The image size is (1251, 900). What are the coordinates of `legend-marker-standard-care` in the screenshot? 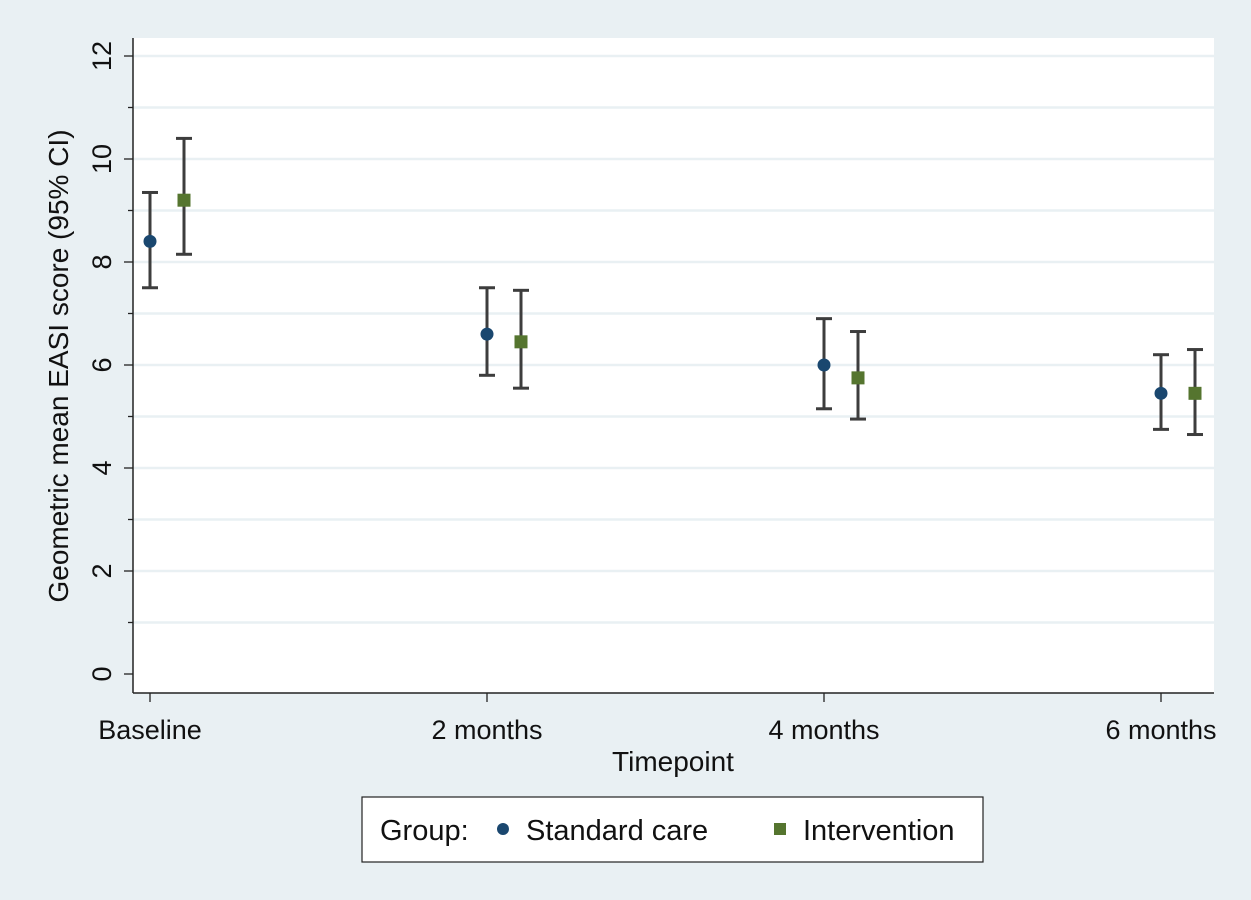 It's located at (503, 829).